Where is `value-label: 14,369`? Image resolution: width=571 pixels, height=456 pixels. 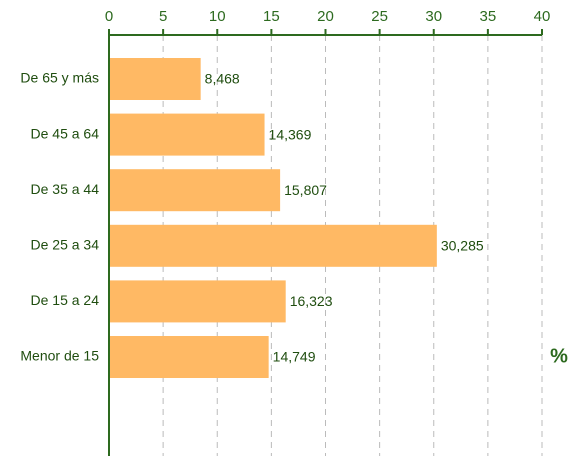 value-label: 14,369 is located at coordinates (290, 134).